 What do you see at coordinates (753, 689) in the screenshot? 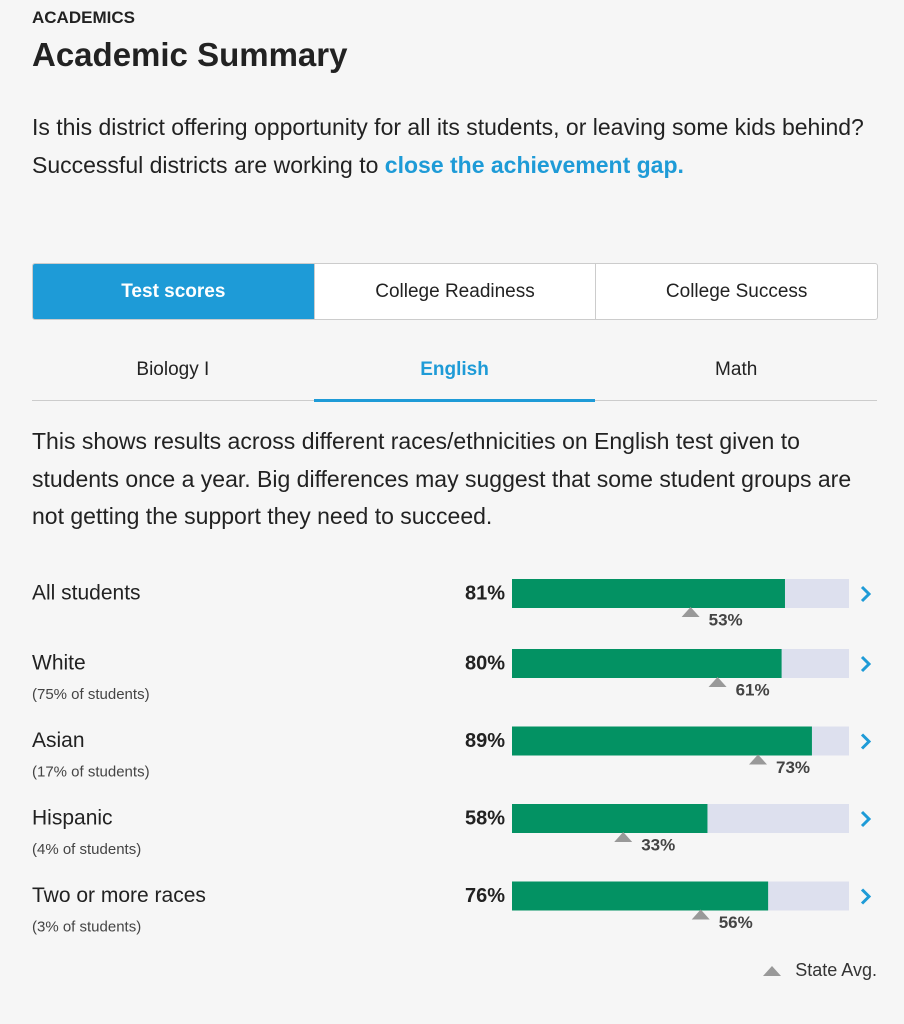
I see `state-avg-label: 61%` at bounding box center [753, 689].